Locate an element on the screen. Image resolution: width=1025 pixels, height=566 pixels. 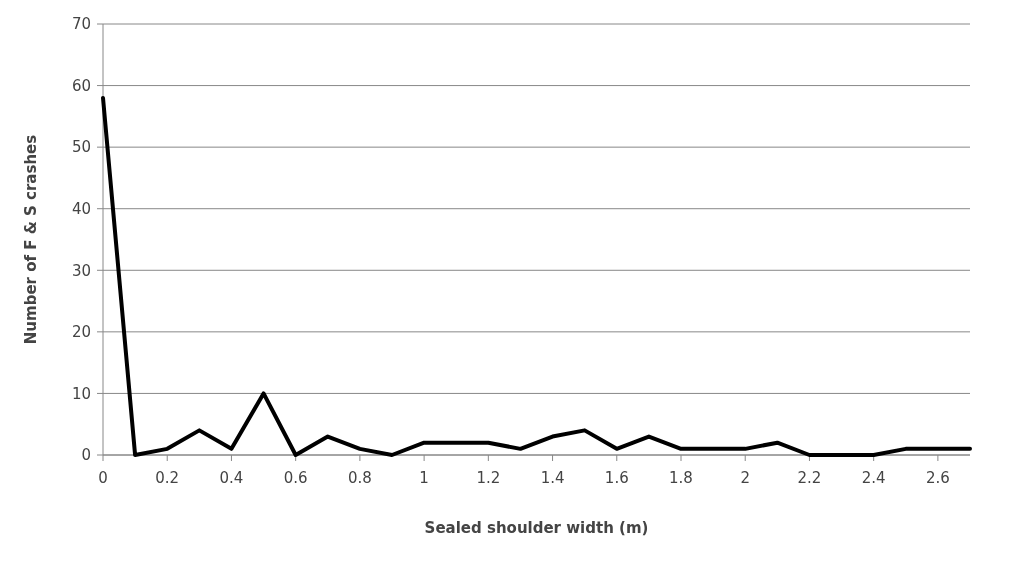
x-tick-label: 2 is located at coordinates (745, 478).